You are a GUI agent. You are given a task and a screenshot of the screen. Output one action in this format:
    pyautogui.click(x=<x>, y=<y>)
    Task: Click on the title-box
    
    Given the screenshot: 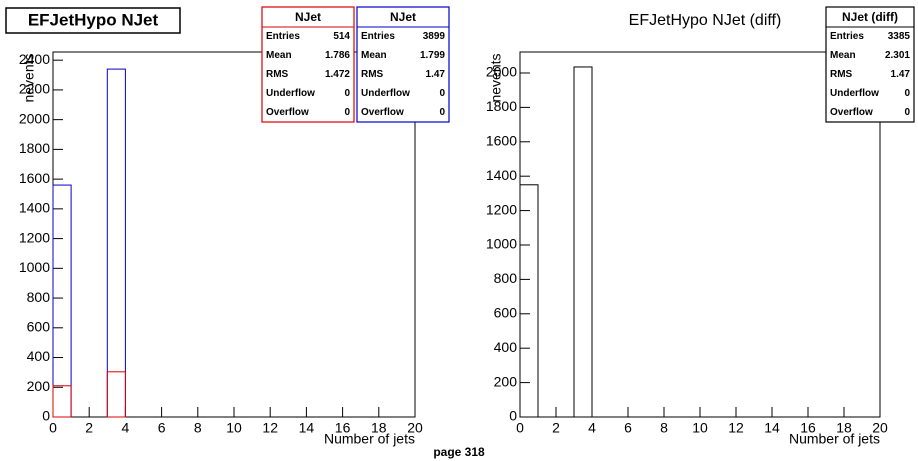 What is the action you would take?
    pyautogui.click(x=93, y=20)
    